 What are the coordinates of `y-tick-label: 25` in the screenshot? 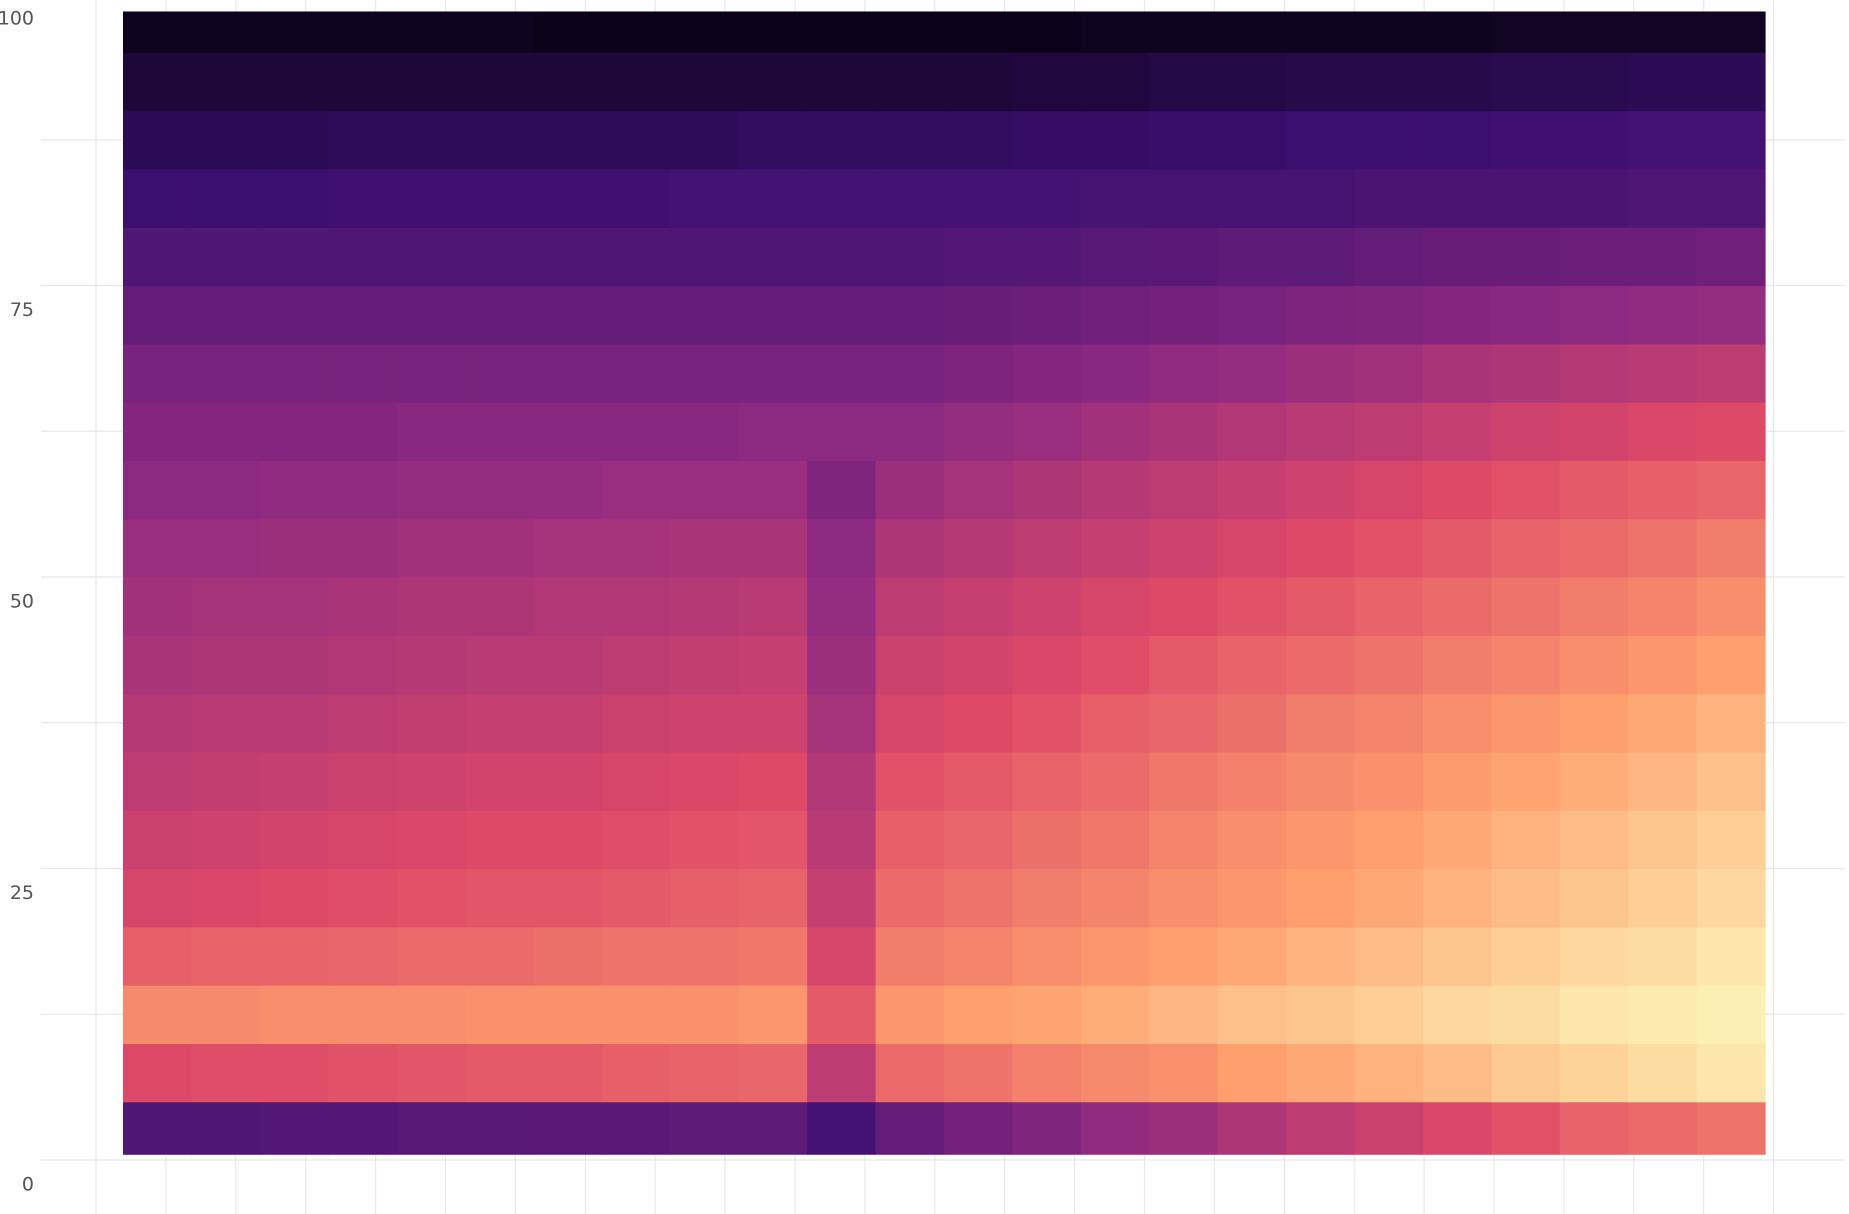 It's located at (22, 893).